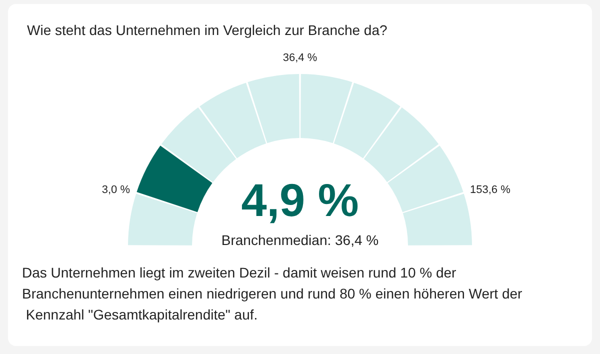  I want to click on text: 153,6 %, so click(490, 190).